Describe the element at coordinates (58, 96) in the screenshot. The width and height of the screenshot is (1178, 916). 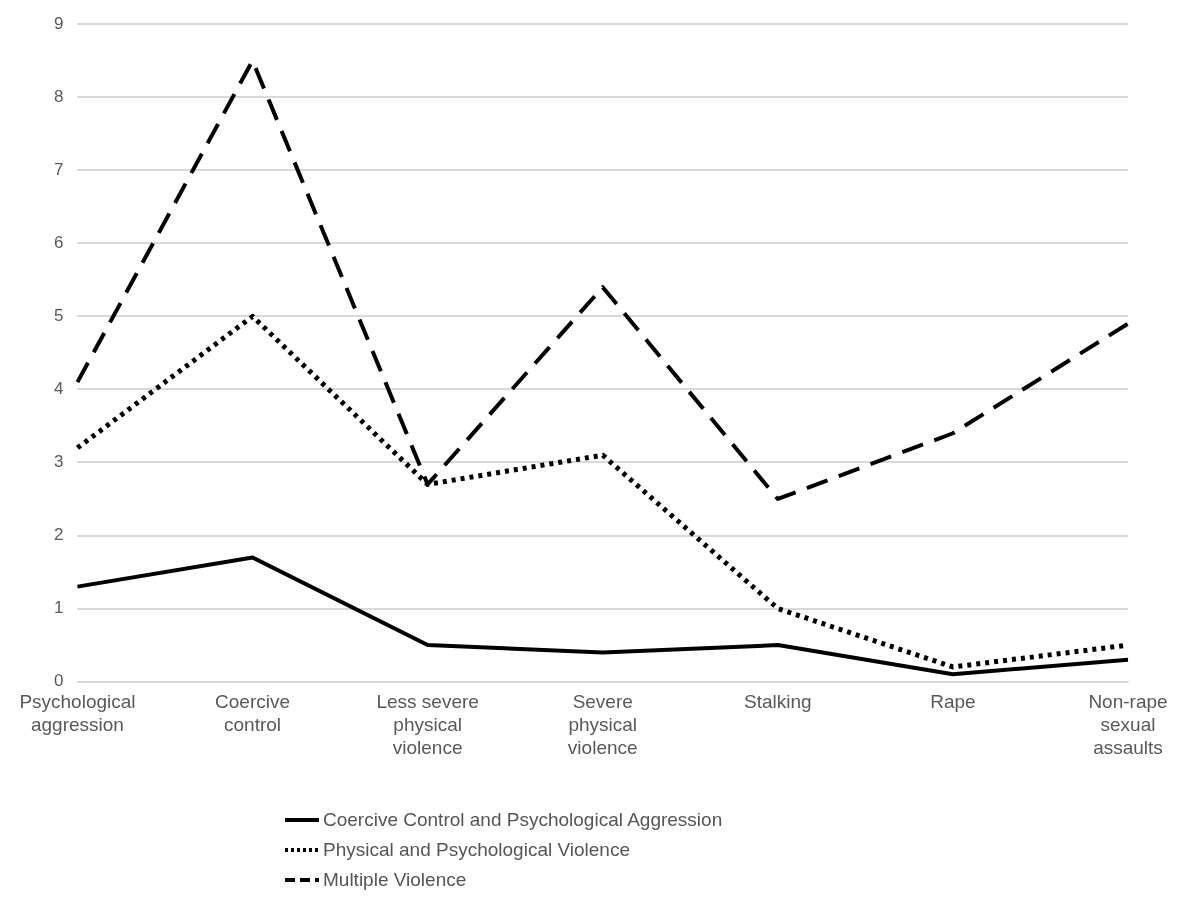
I see `y-tick-label: 8` at that location.